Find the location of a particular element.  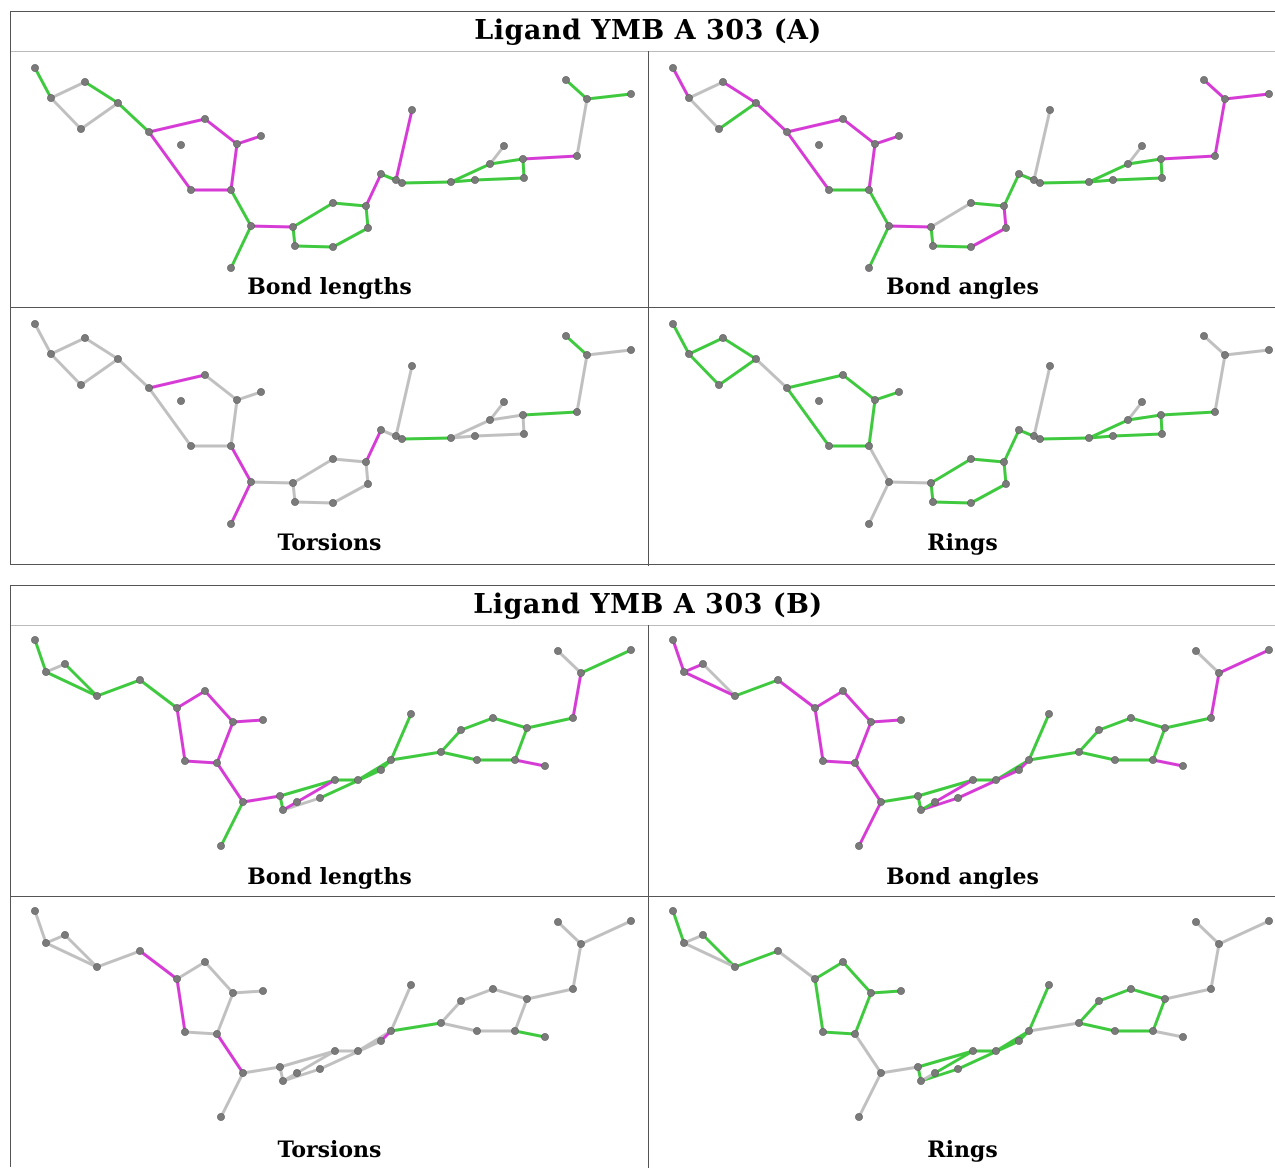

panel-bond-angles: Bond angles is located at coordinates (962, 761).